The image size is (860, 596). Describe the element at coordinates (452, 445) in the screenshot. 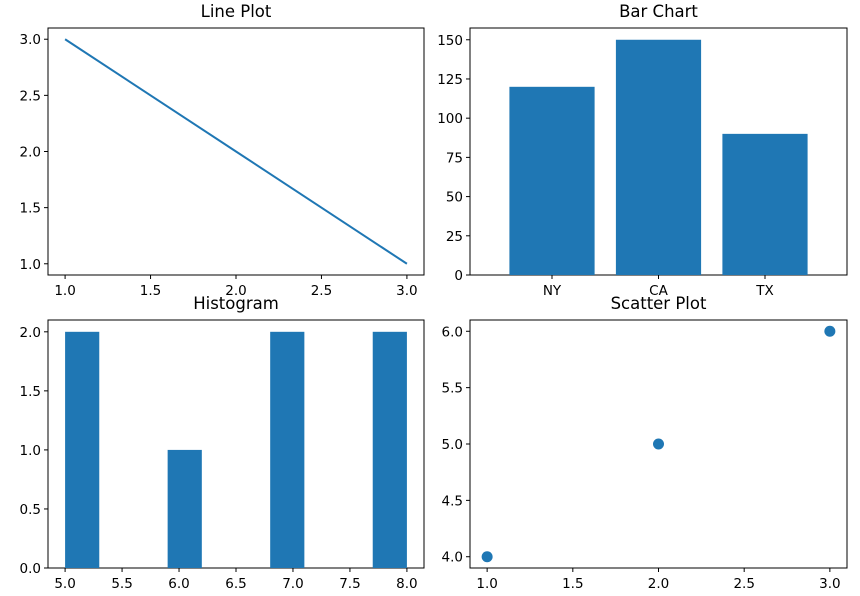

I see `scatter-plot-y-tick-label: 5.0` at that location.